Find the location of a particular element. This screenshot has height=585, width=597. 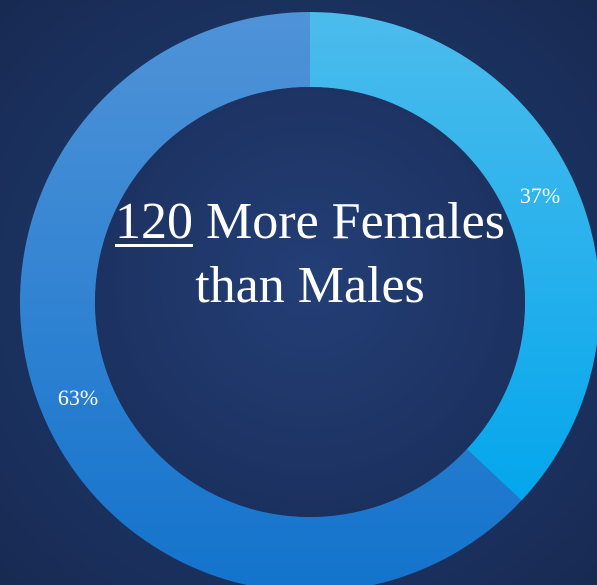

center-number: 120 is located at coordinates (154, 221).